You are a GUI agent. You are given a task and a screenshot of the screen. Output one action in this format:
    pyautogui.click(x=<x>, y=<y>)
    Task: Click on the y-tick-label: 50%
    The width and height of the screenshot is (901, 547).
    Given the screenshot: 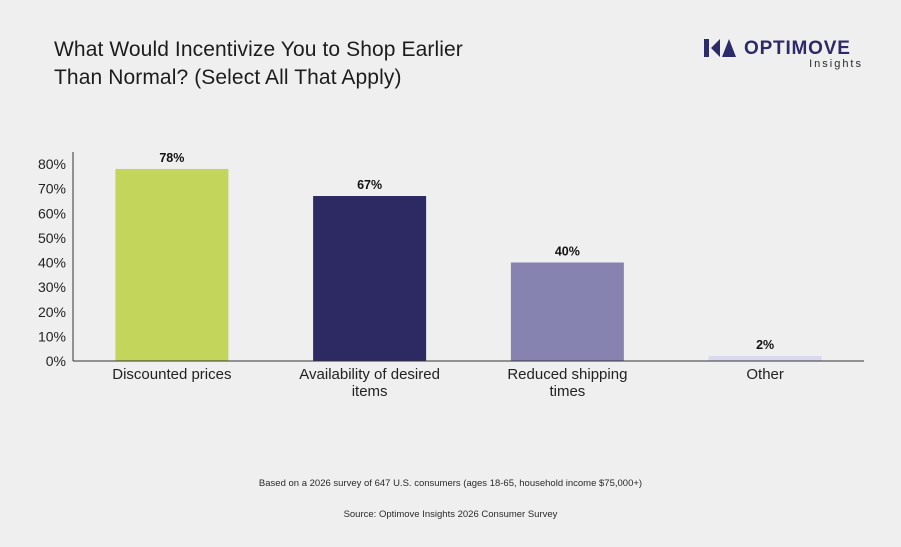 What is the action you would take?
    pyautogui.click(x=52, y=238)
    